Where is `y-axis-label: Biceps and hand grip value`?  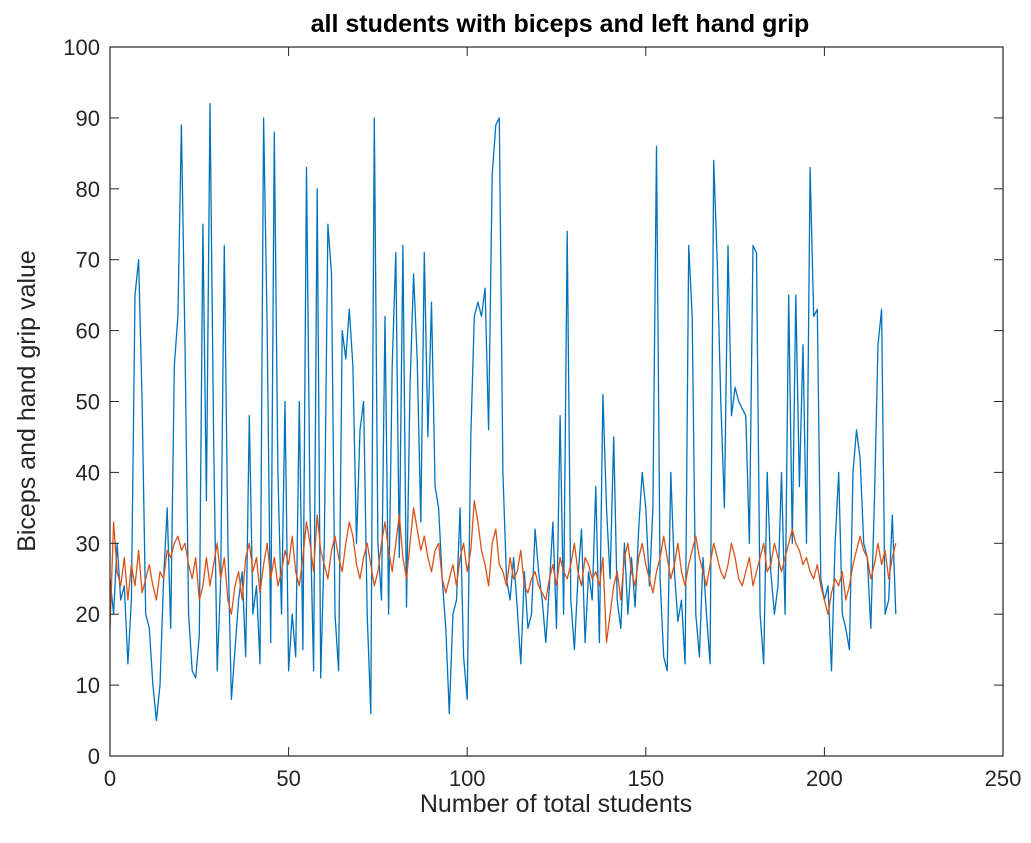 y-axis-label: Biceps and hand grip value is located at coordinates (27, 401).